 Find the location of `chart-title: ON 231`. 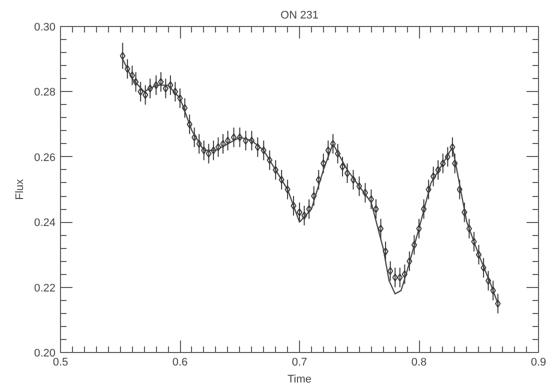

chart-title: ON 231 is located at coordinates (299, 16).